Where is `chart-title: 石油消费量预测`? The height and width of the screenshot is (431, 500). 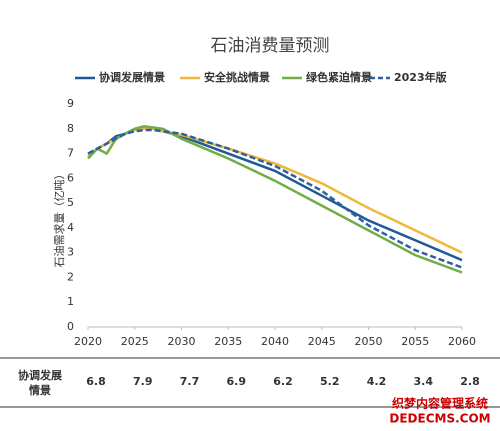
chart-title: 石油消费量预测 is located at coordinates (270, 46).